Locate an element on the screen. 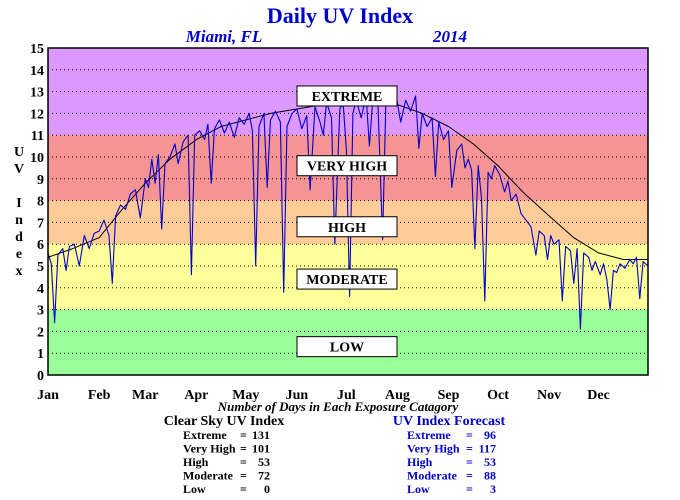 The height and width of the screenshot is (500, 680). x-tick-label: May is located at coordinates (245, 395).